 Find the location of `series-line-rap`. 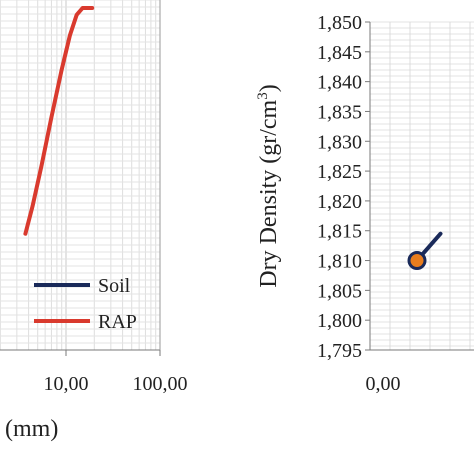

series-line-rap is located at coordinates (59, 121).